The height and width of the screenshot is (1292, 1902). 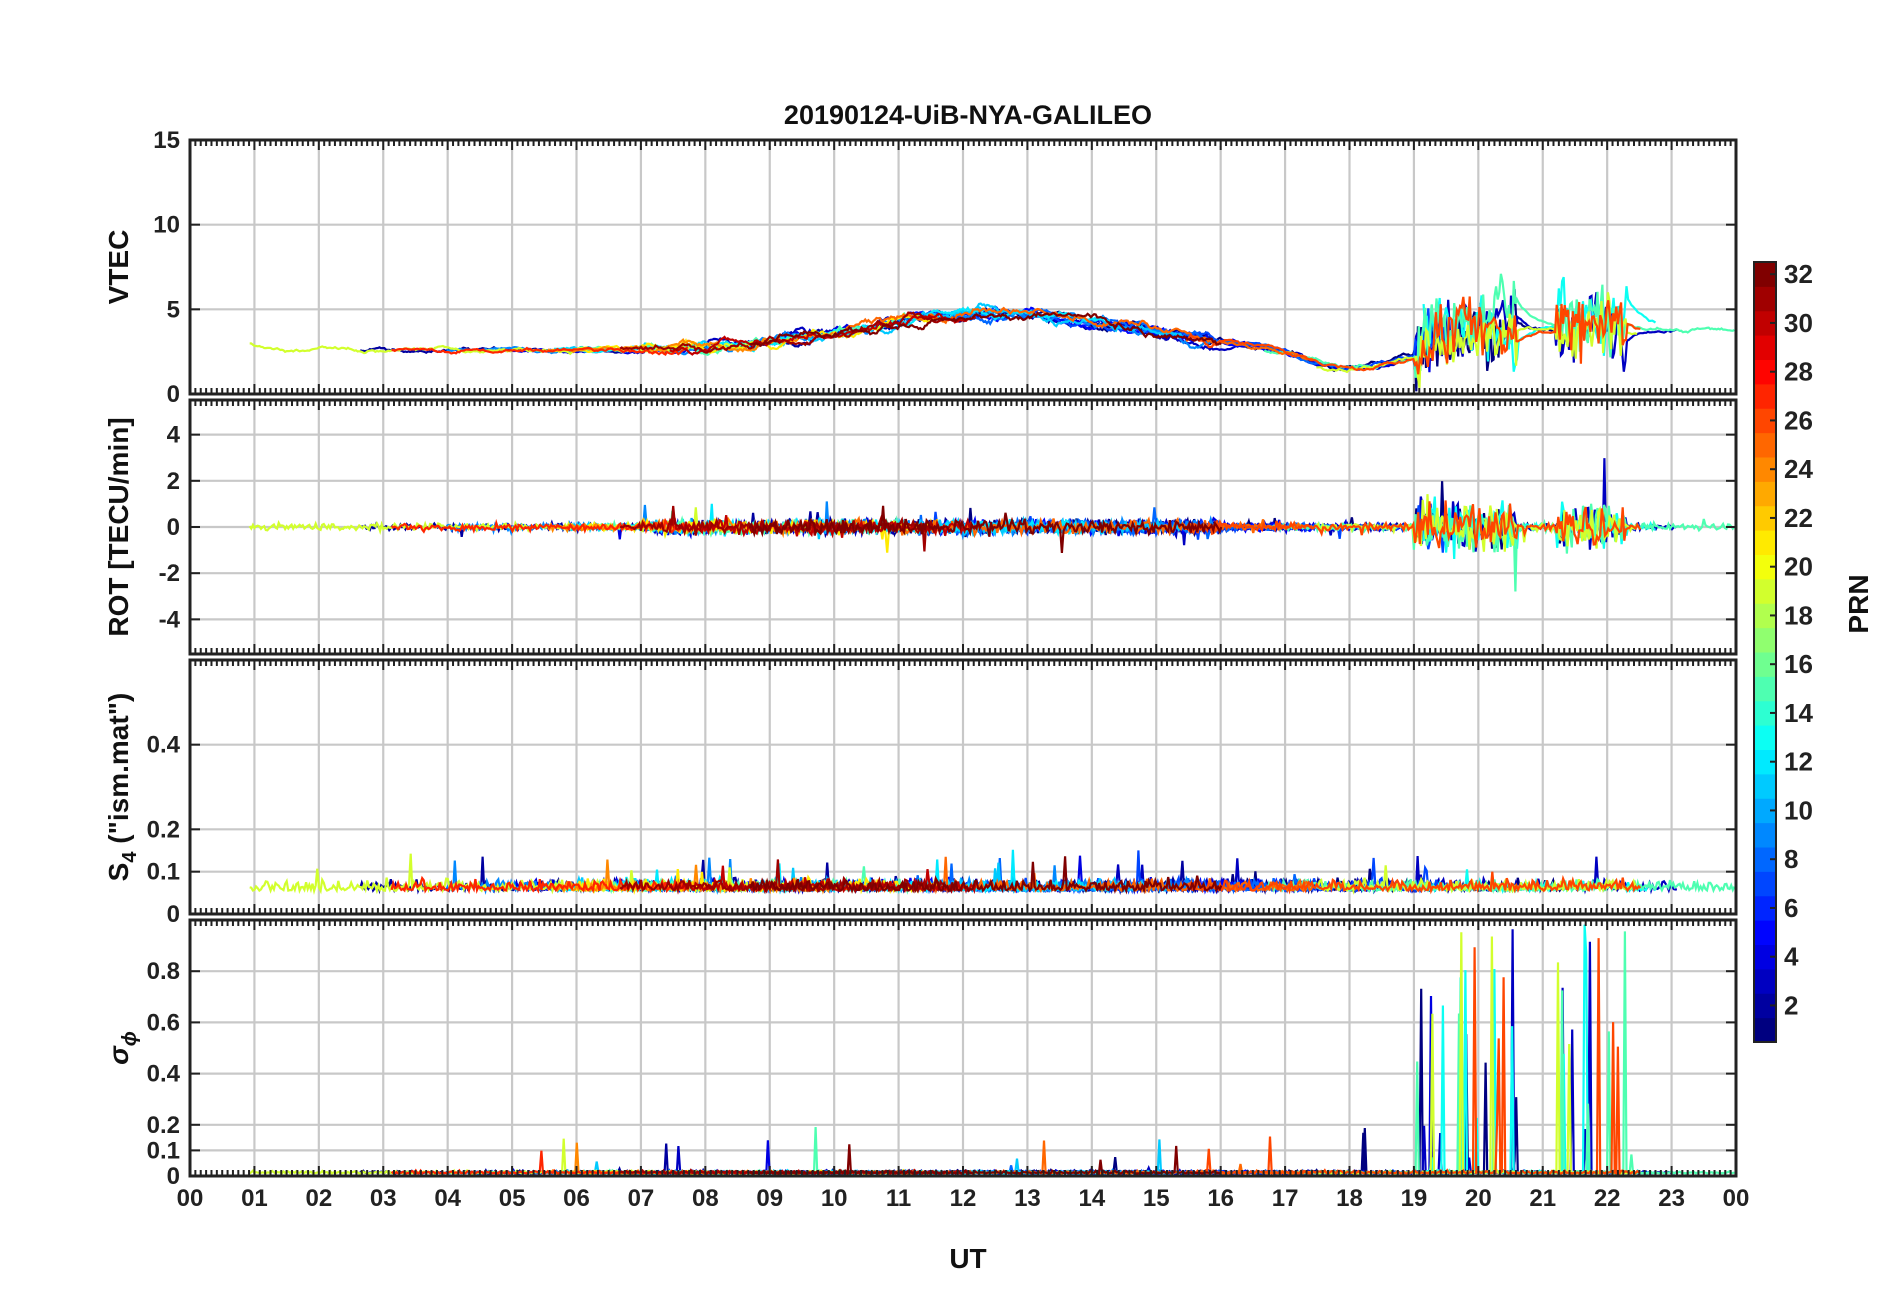 I want to click on x-tick-label: 00, so click(x=1736, y=1198).